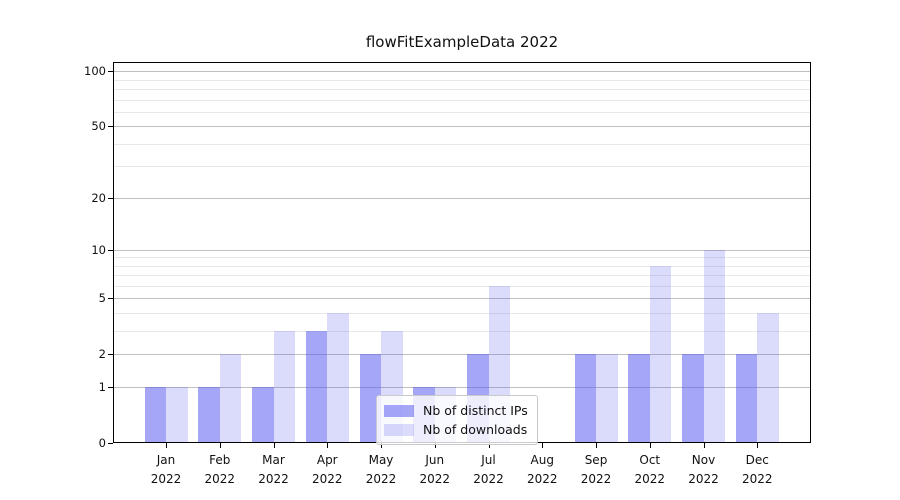 Image resolution: width=900 pixels, height=500 pixels. I want to click on legend-item-distinct-ips: Nb of distinct IPs, so click(456, 410).